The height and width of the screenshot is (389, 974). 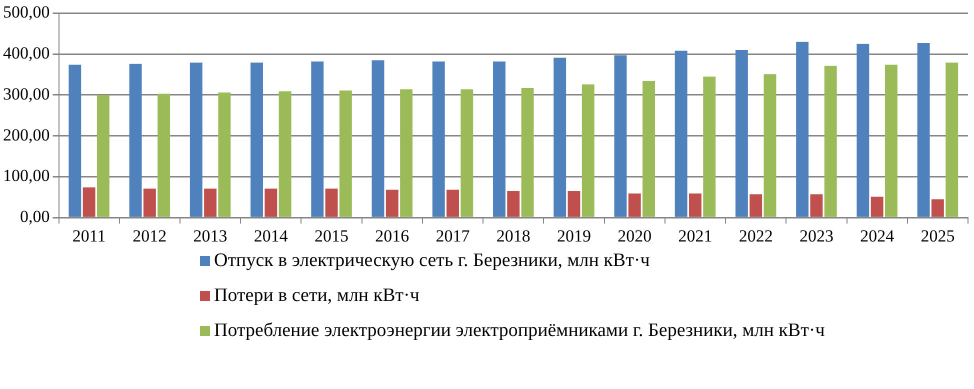 I want to click on x-tick-label: 2020, so click(x=635, y=236).